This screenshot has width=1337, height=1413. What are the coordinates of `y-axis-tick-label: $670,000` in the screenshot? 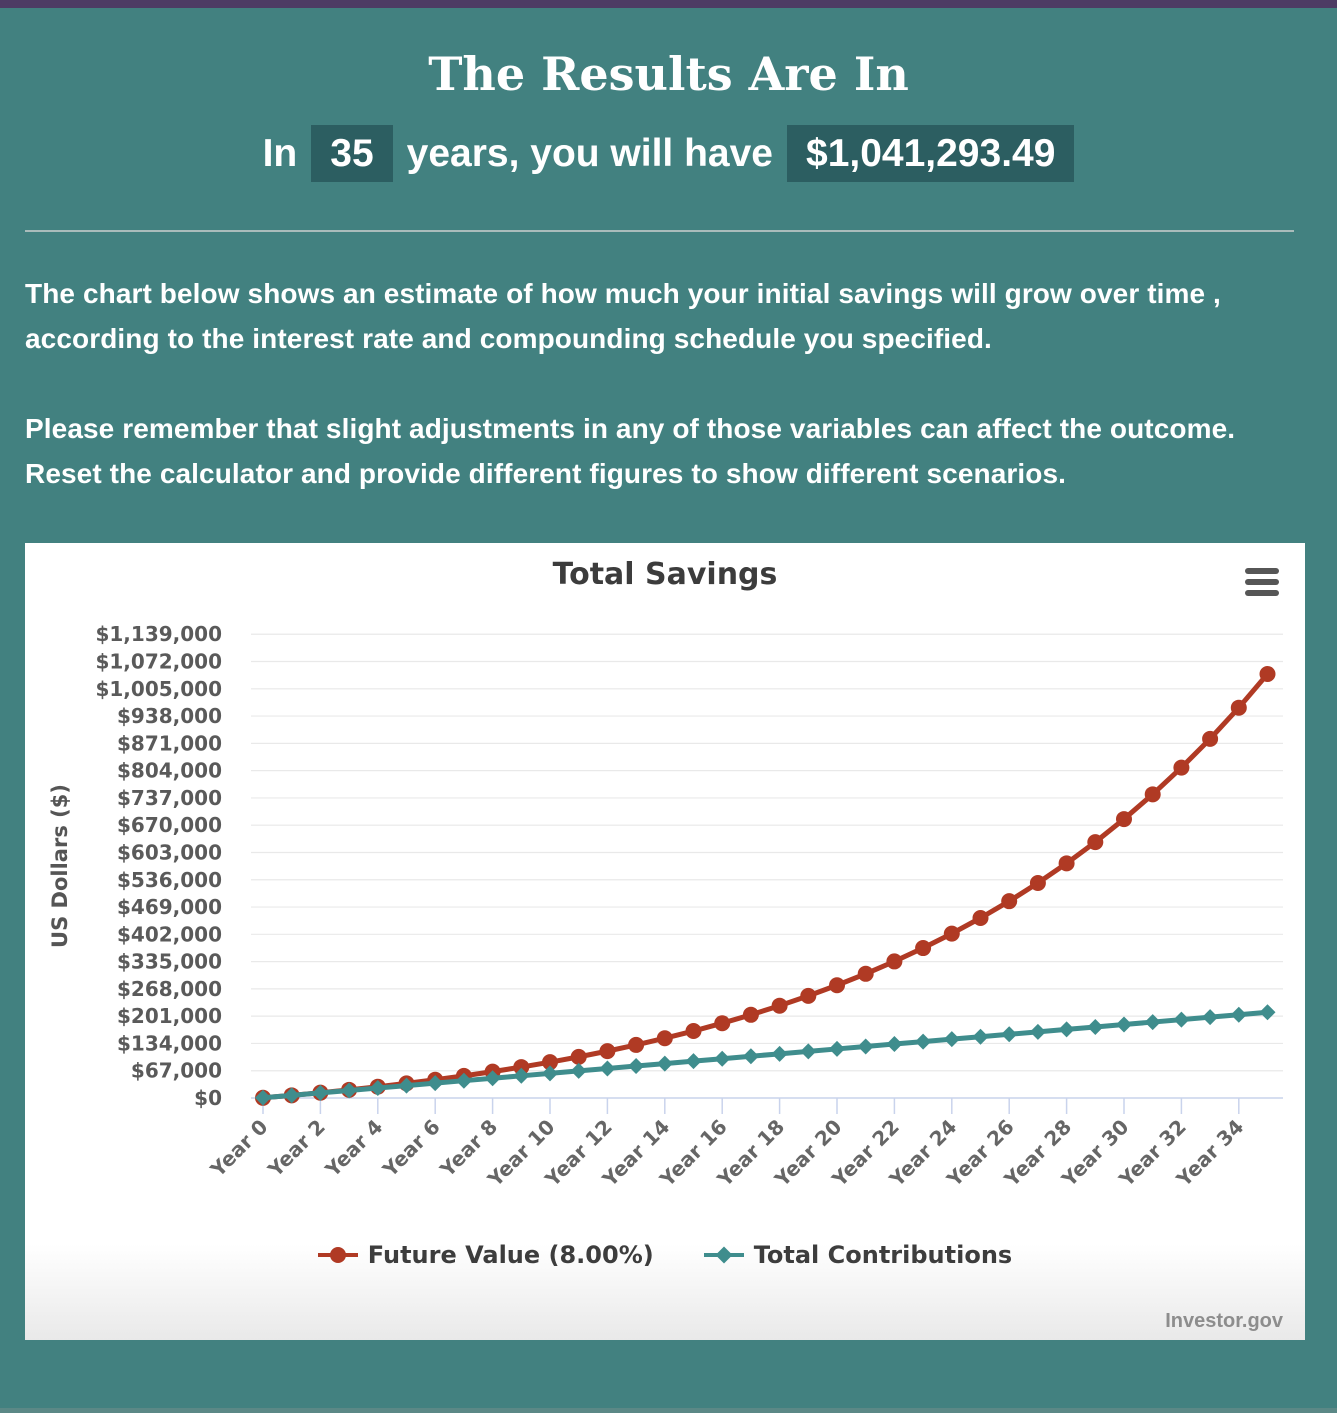 It's located at (169, 825).